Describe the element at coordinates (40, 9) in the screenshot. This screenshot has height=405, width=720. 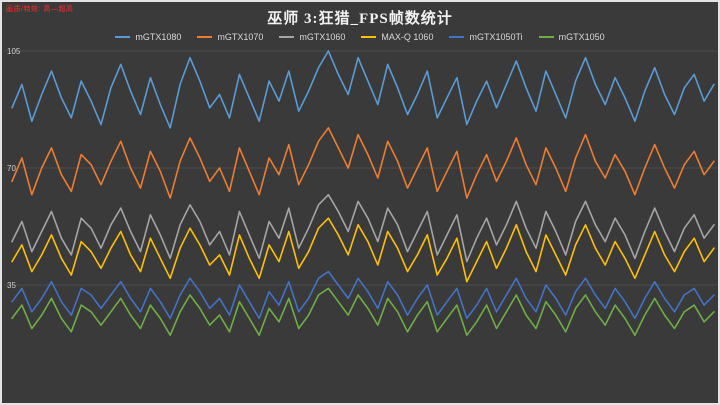
I see `corner-note: 画质/特效: 高—超高` at that location.